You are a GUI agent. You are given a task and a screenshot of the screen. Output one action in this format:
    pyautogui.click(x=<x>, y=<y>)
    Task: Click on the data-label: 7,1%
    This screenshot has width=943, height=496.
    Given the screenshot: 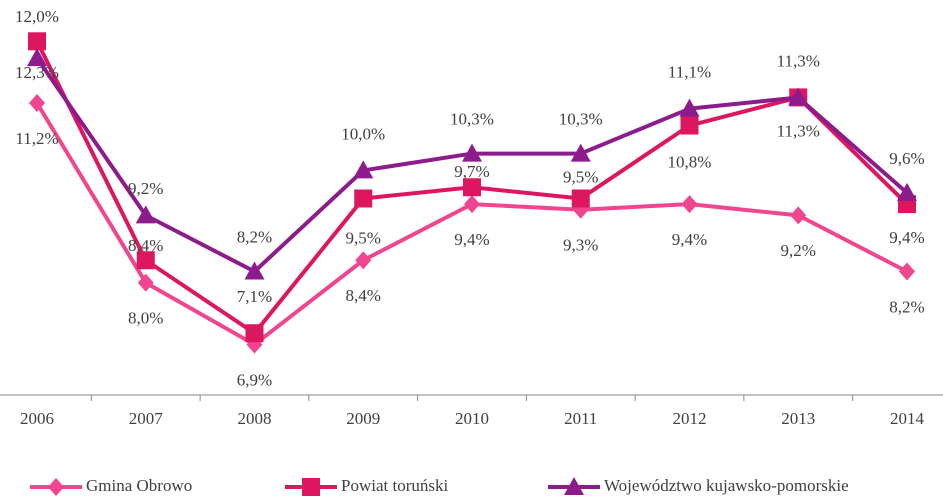 What is the action you would take?
    pyautogui.click(x=254, y=296)
    